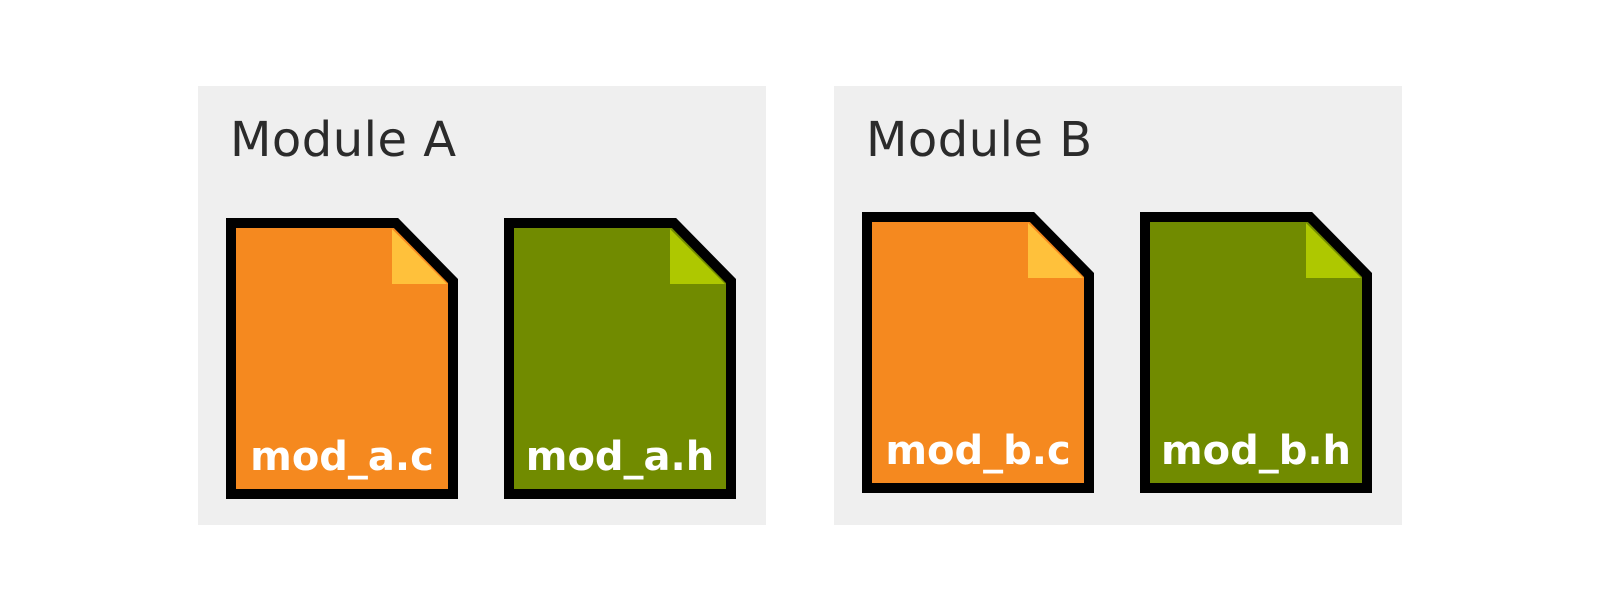  Describe the element at coordinates (343, 140) in the screenshot. I see `module-a-title: Module A` at that location.